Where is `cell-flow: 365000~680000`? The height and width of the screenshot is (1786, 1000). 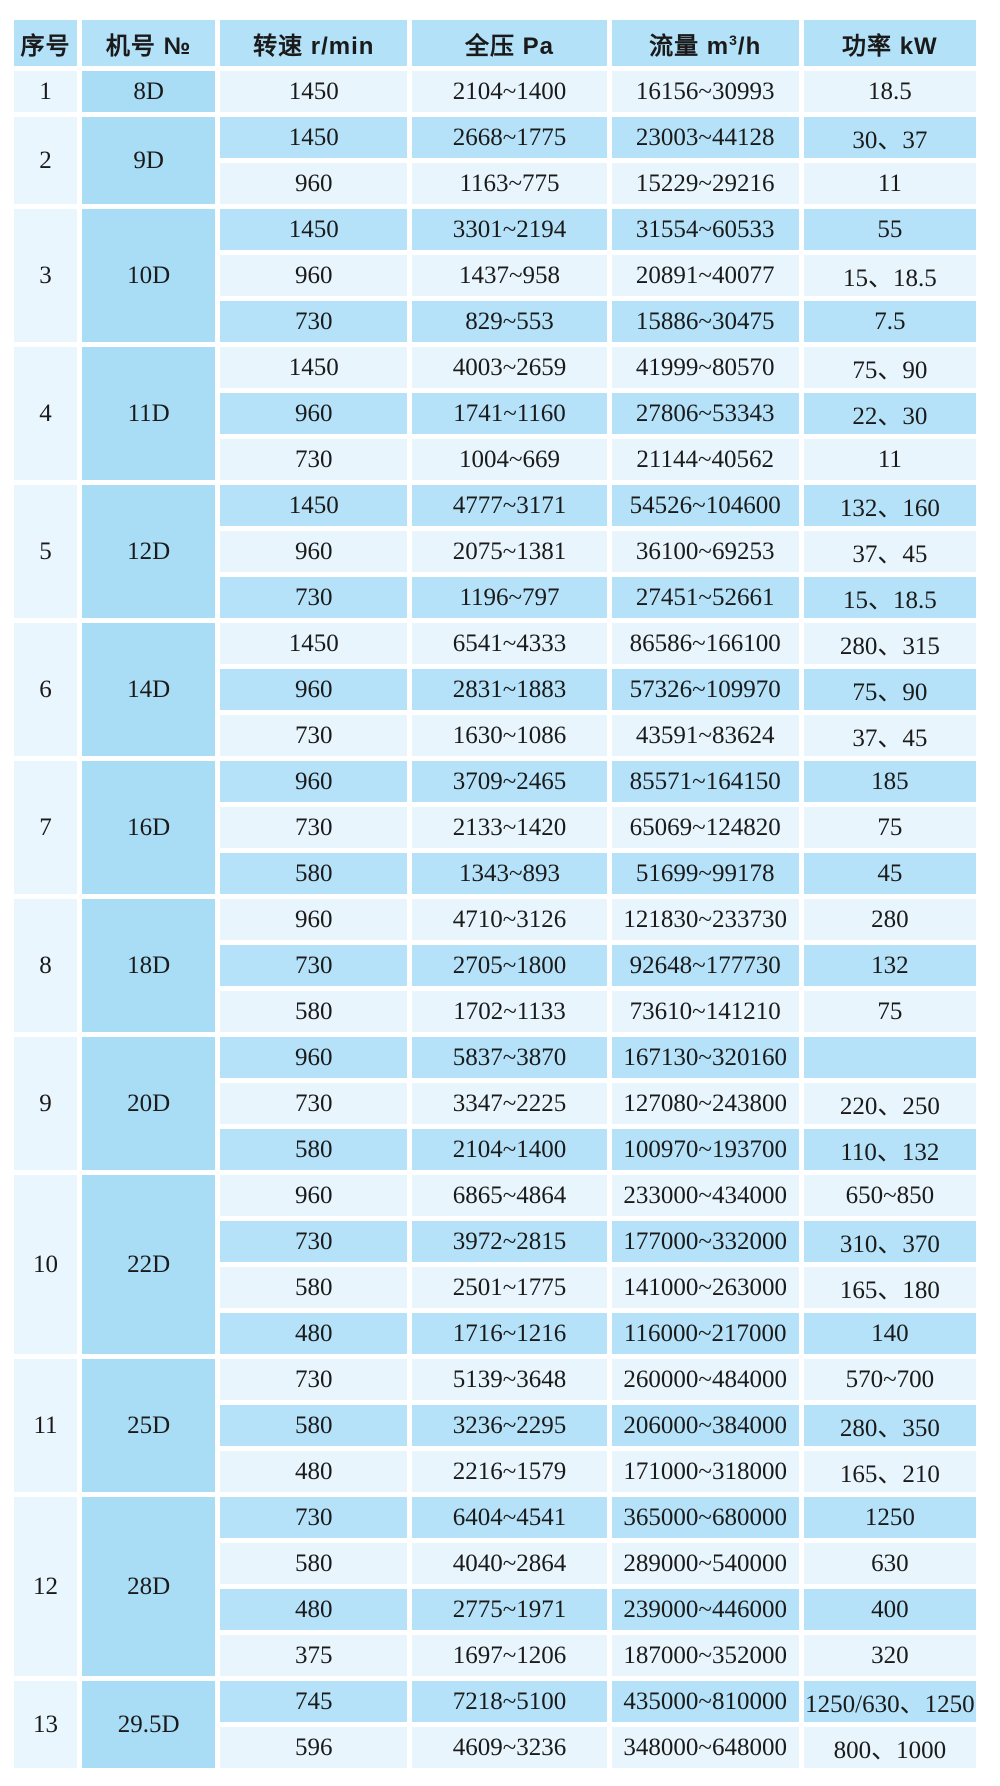
cell-flow: 365000~680000 is located at coordinates (705, 1517).